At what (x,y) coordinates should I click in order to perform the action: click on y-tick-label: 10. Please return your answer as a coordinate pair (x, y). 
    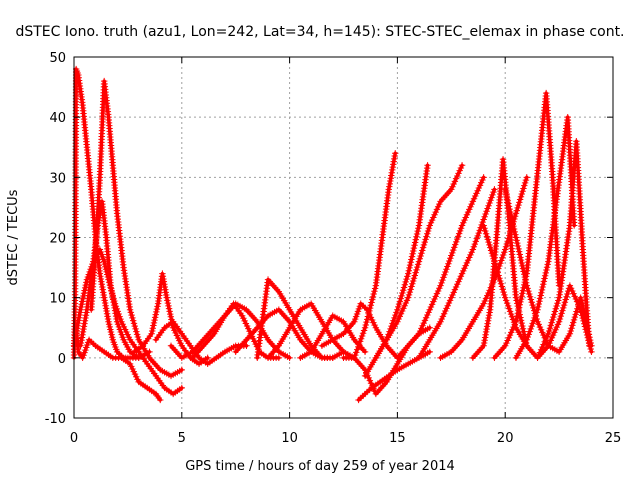
    Looking at the image, I should click on (57, 299).